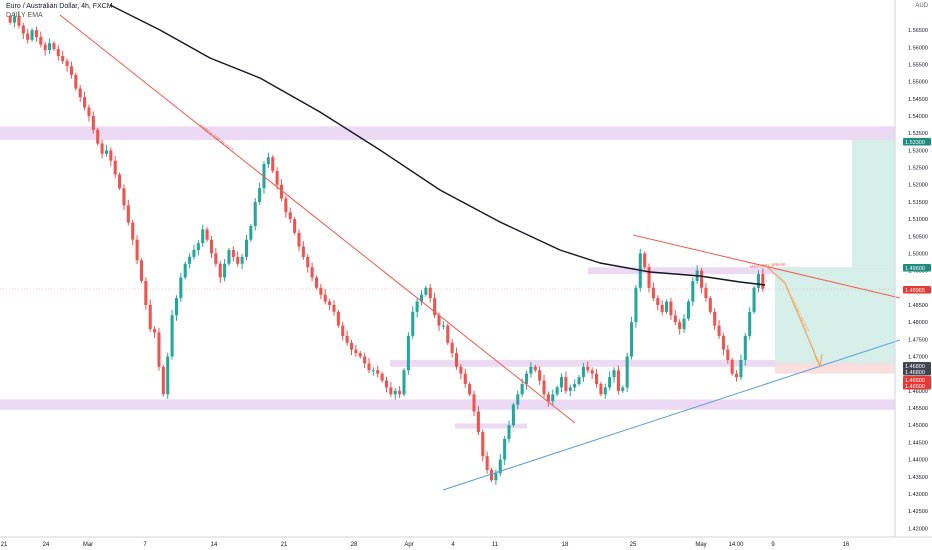  What do you see at coordinates (918, 340) in the screenshot?
I see `price-tick-label: 1.47500` at bounding box center [918, 340].